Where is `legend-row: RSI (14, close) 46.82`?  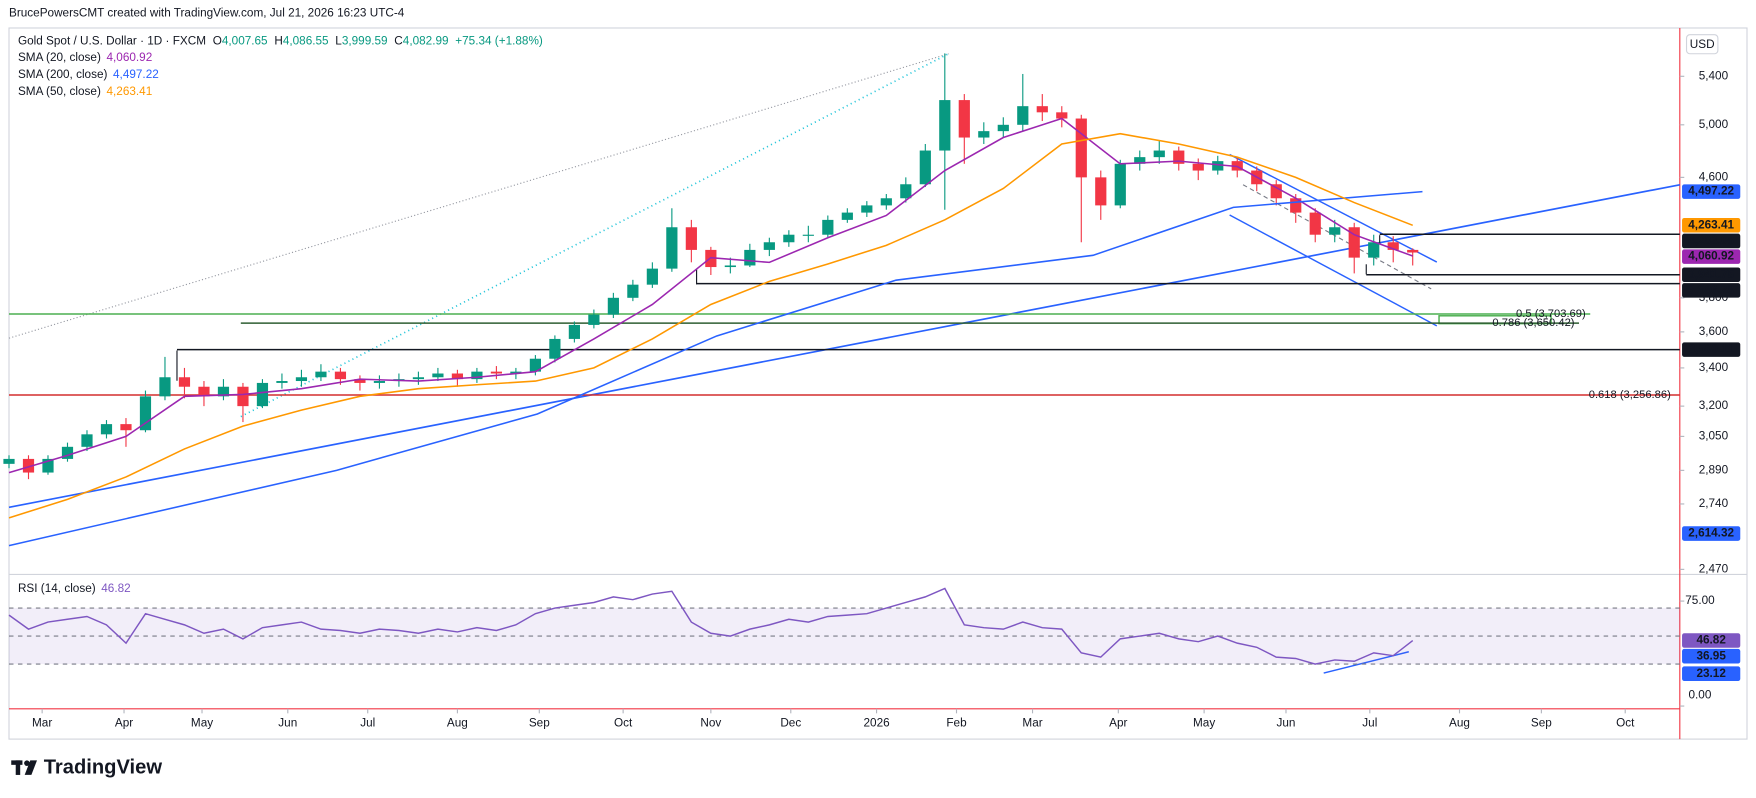
legend-row: RSI (14, close) 46.82 is located at coordinates (74, 588).